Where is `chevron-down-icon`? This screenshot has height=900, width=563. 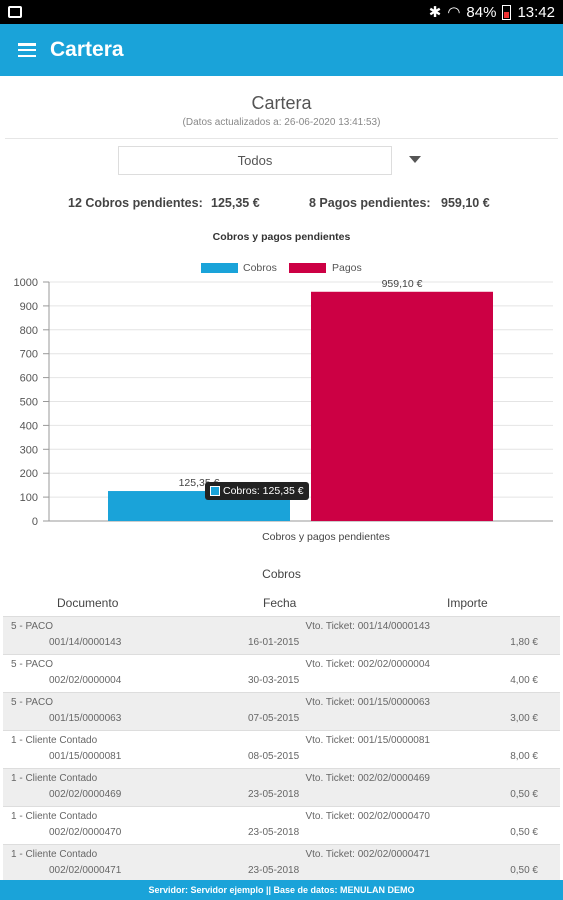 chevron-down-icon is located at coordinates (415, 159).